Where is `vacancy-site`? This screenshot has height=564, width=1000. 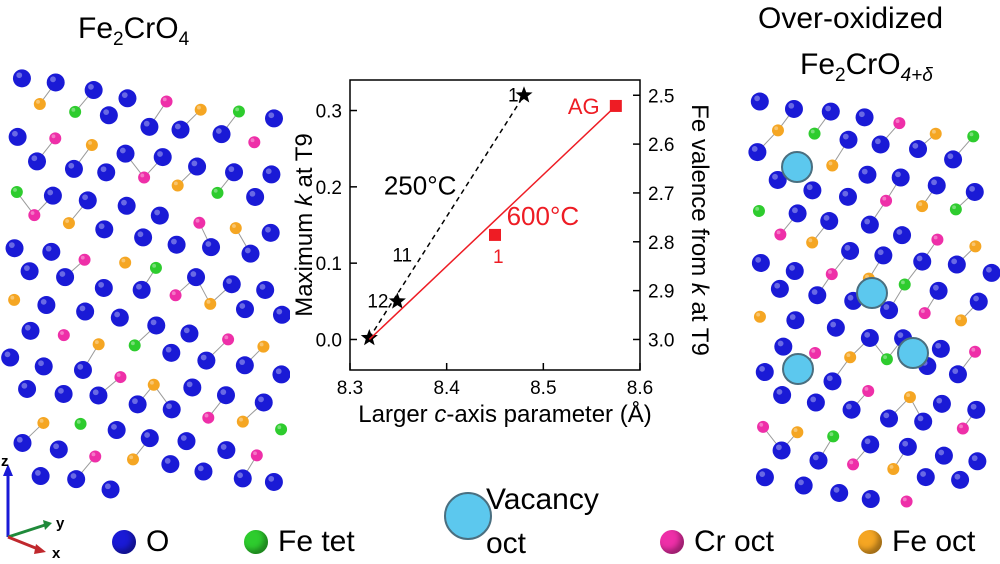 vacancy-site is located at coordinates (798, 369).